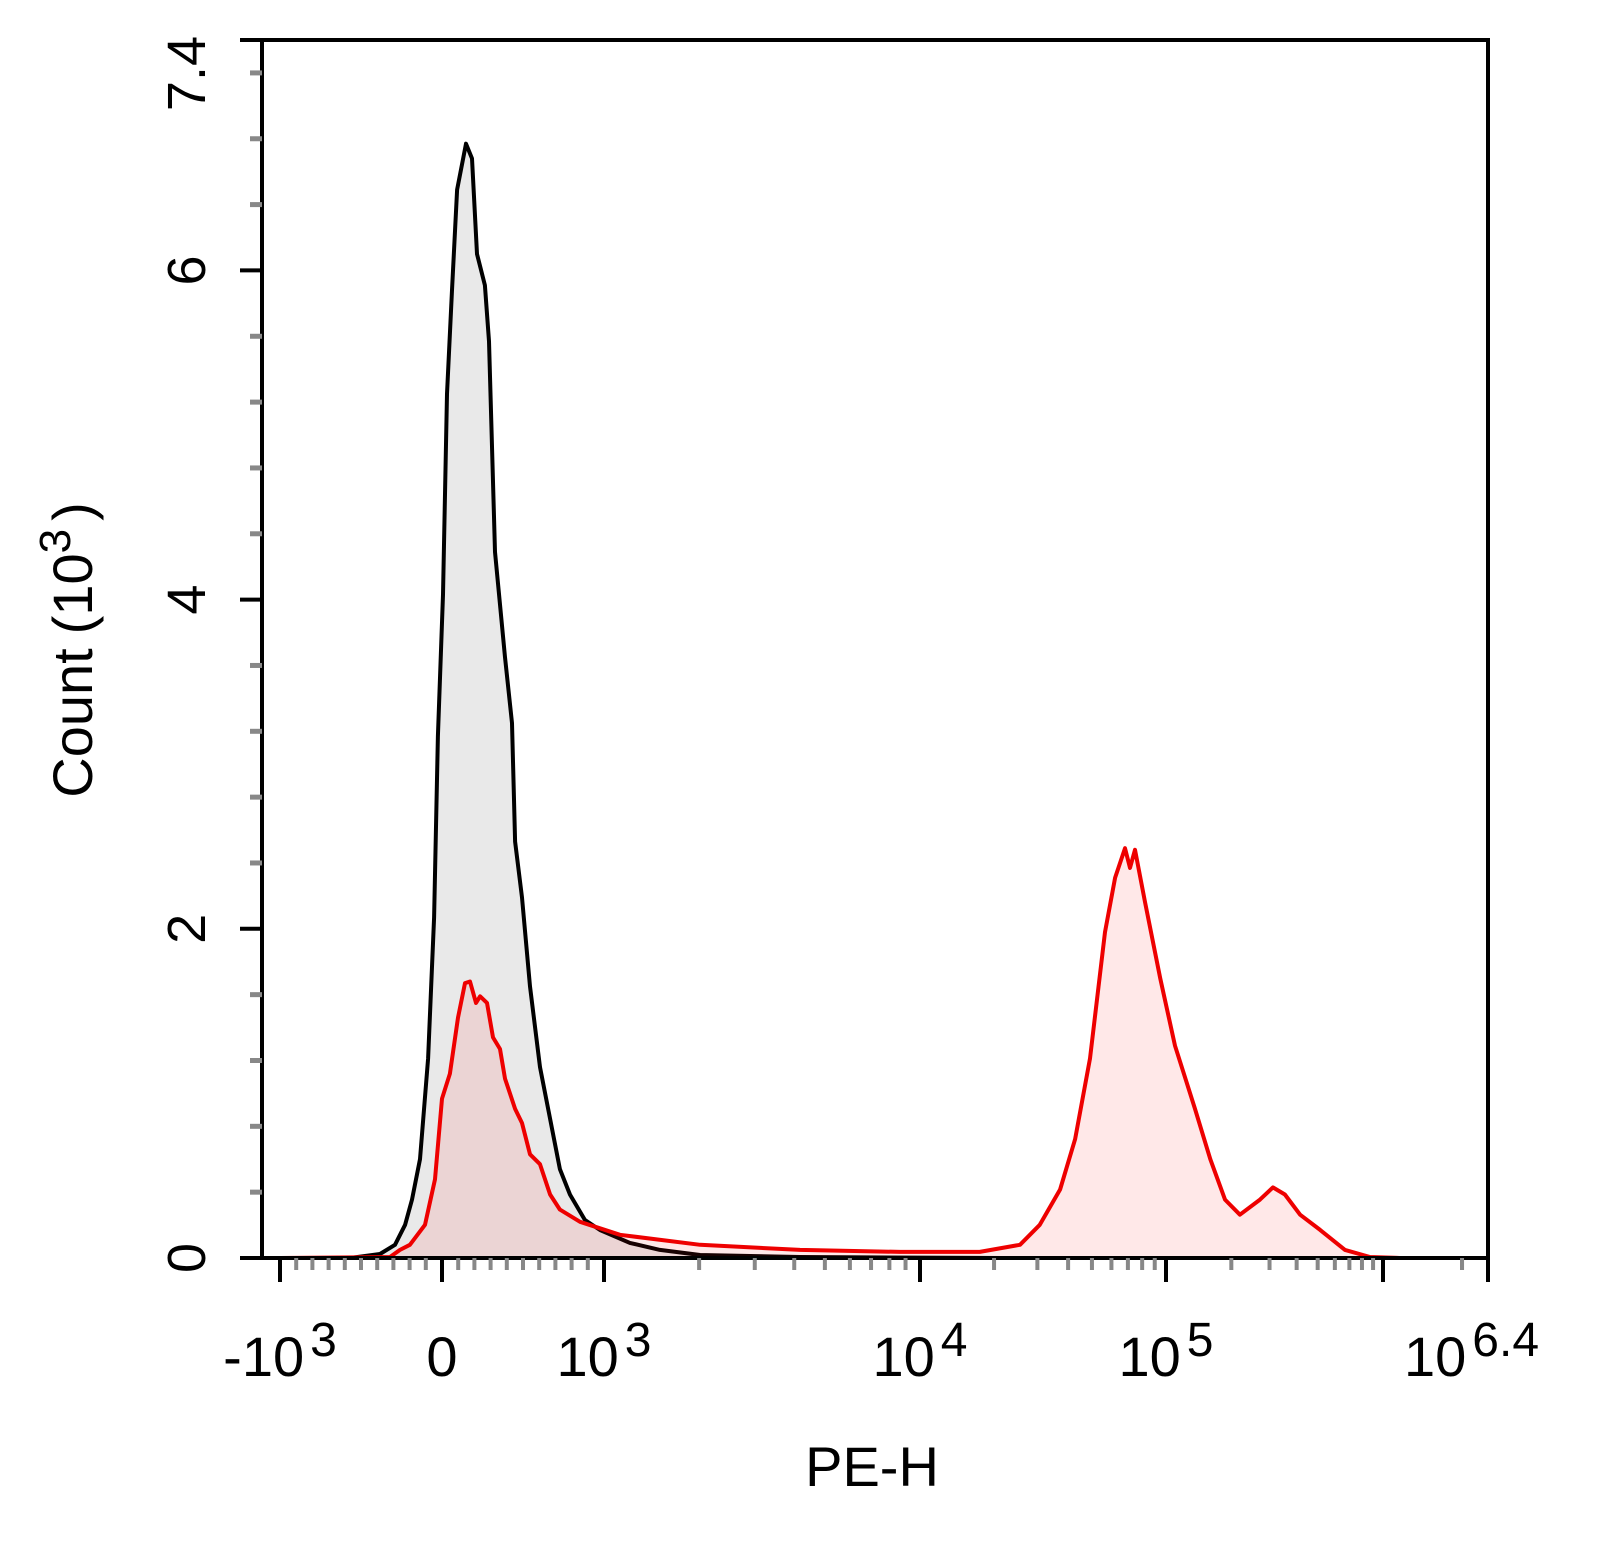 This screenshot has width=1612, height=1558. I want to click on y-tick-label: 0, so click(187, 1258).